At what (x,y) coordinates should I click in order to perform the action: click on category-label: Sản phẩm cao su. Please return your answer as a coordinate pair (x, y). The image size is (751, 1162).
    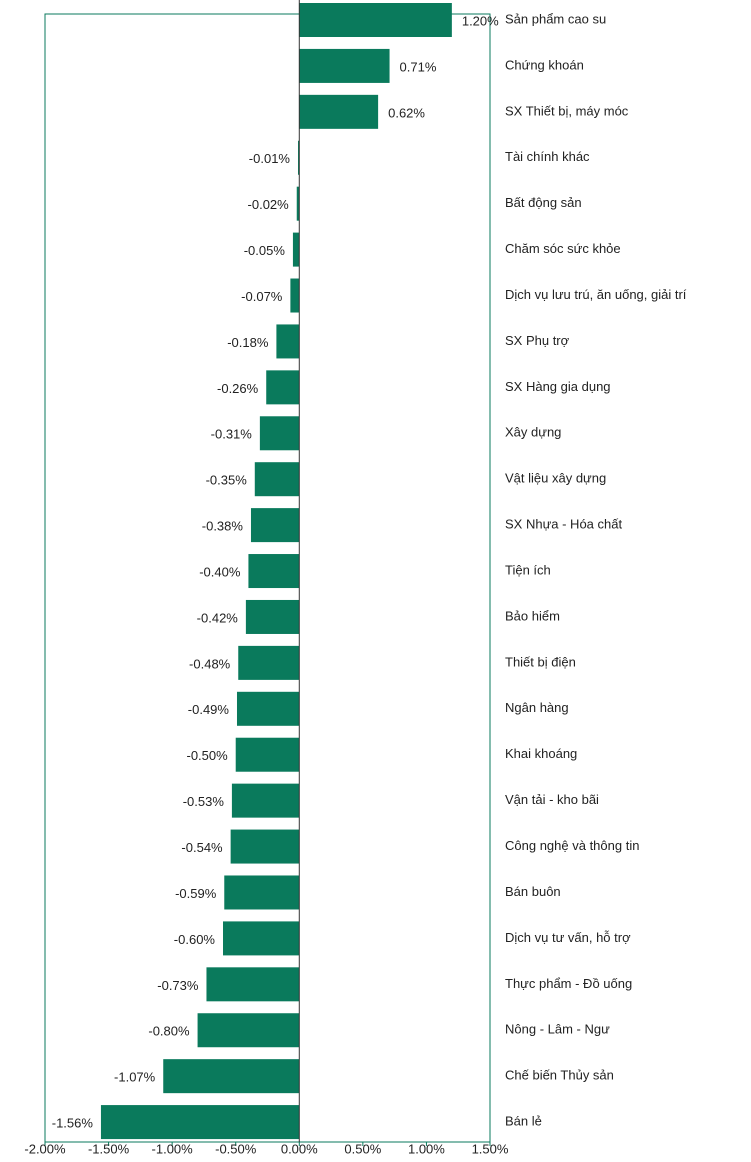
    Looking at the image, I should click on (555, 18).